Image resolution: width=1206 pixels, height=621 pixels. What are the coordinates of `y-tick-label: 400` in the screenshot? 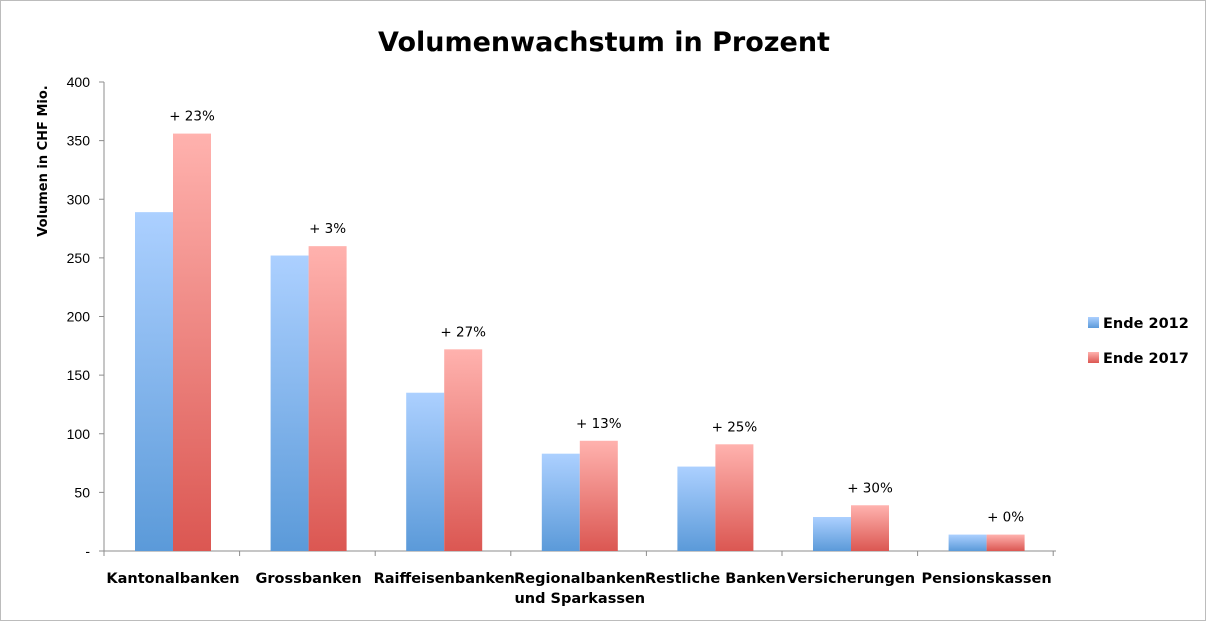 It's located at (79, 82).